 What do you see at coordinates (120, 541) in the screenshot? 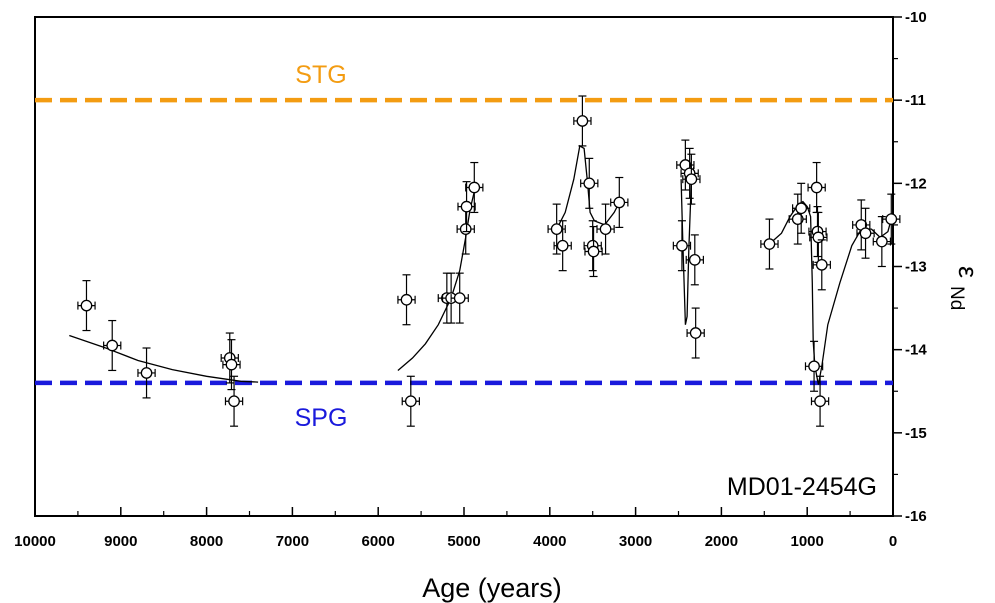
I see `x-tick-label: 9000` at bounding box center [120, 541].